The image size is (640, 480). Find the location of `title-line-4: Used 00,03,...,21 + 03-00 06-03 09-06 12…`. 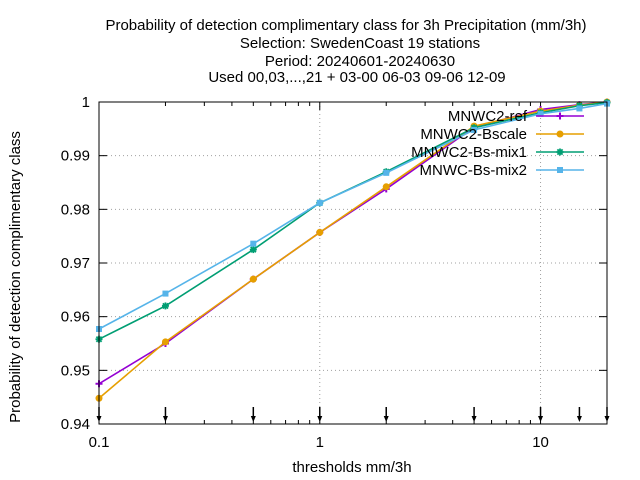

title-line-4: Used 00,03,...,21 + 03-00 06-03 09-06 12… is located at coordinates (356, 77).